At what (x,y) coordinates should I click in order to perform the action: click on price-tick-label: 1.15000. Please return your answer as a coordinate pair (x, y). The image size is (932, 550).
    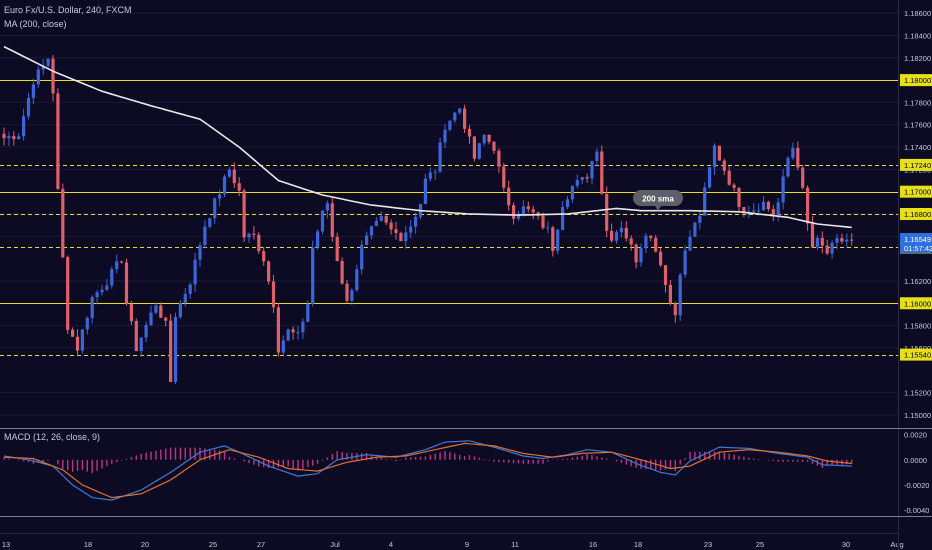
    Looking at the image, I should click on (917, 415).